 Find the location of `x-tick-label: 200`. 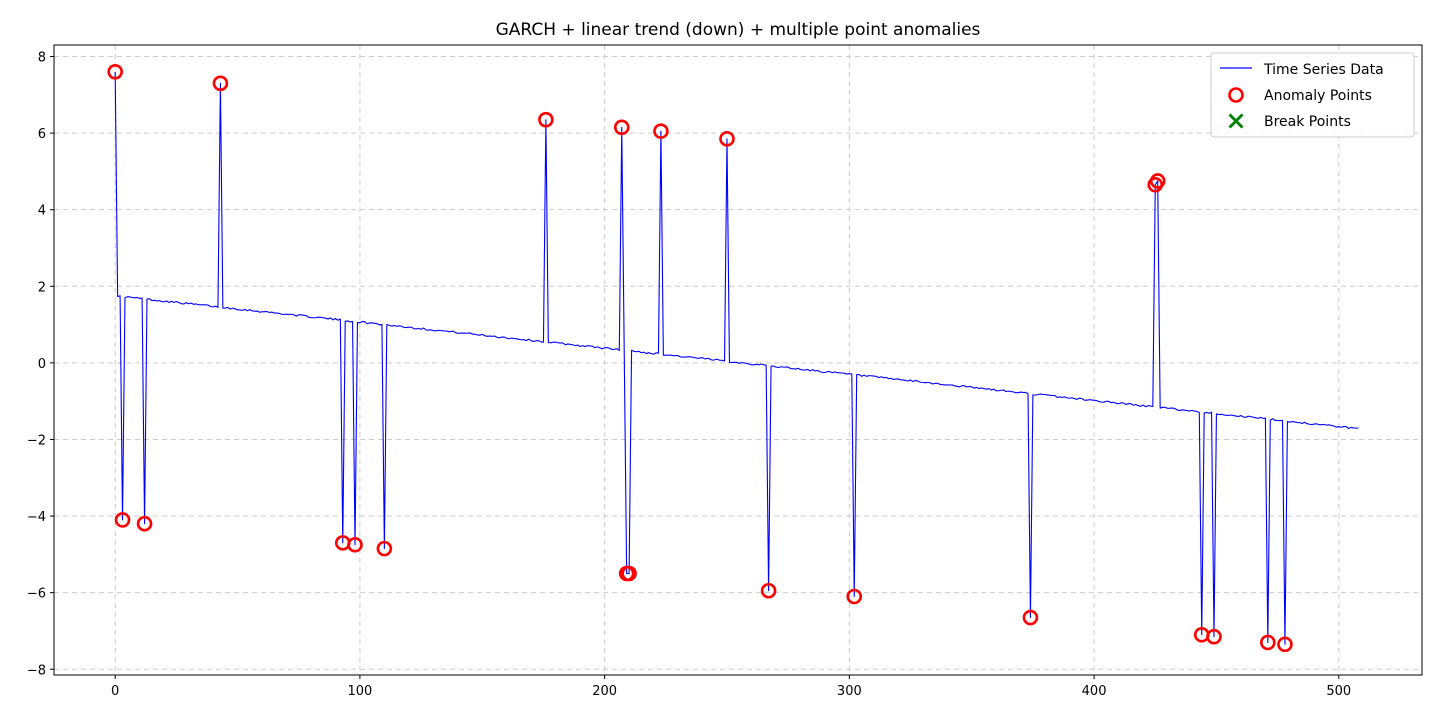

x-tick-label: 200 is located at coordinates (604, 691).